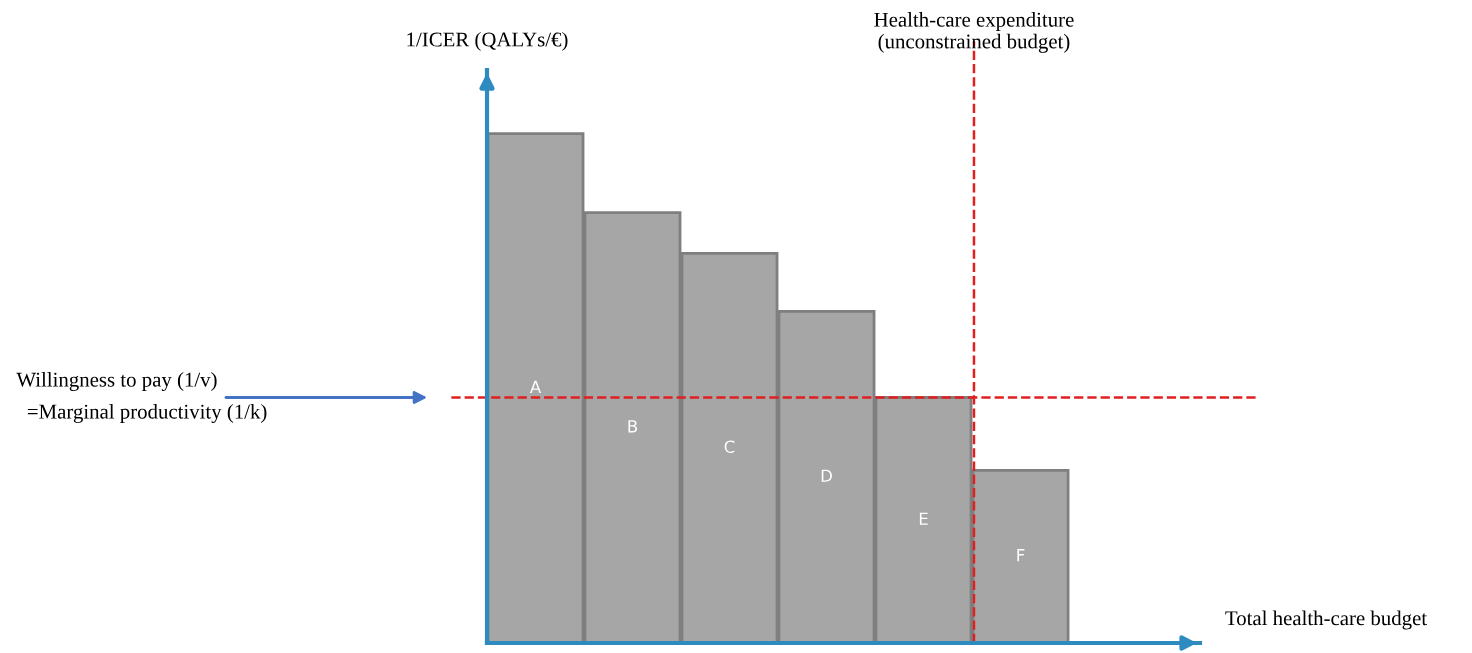 The height and width of the screenshot is (653, 1472). Describe the element at coordinates (141, 397) in the screenshot. I see `text: Willingness to pay (1/v) =Marginal productivity (1/k)` at that location.